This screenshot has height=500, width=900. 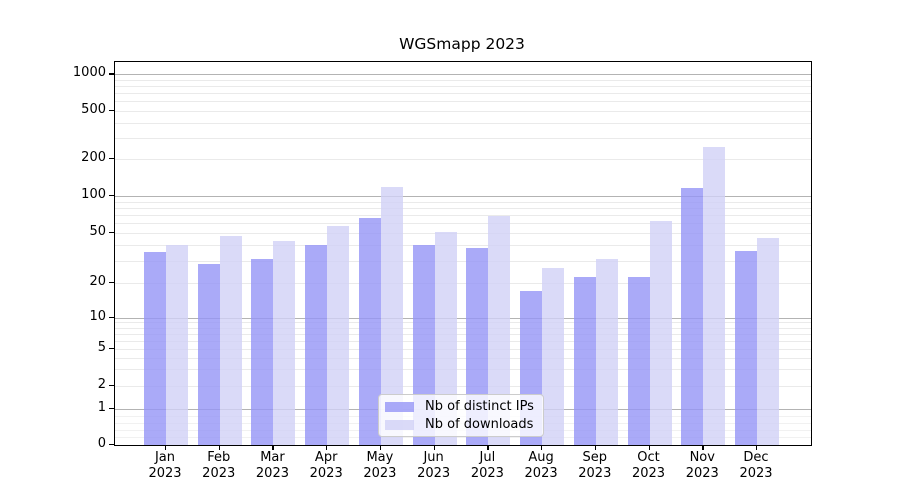 I want to click on x-tick-label-feb: Feb 2023, so click(x=219, y=465).